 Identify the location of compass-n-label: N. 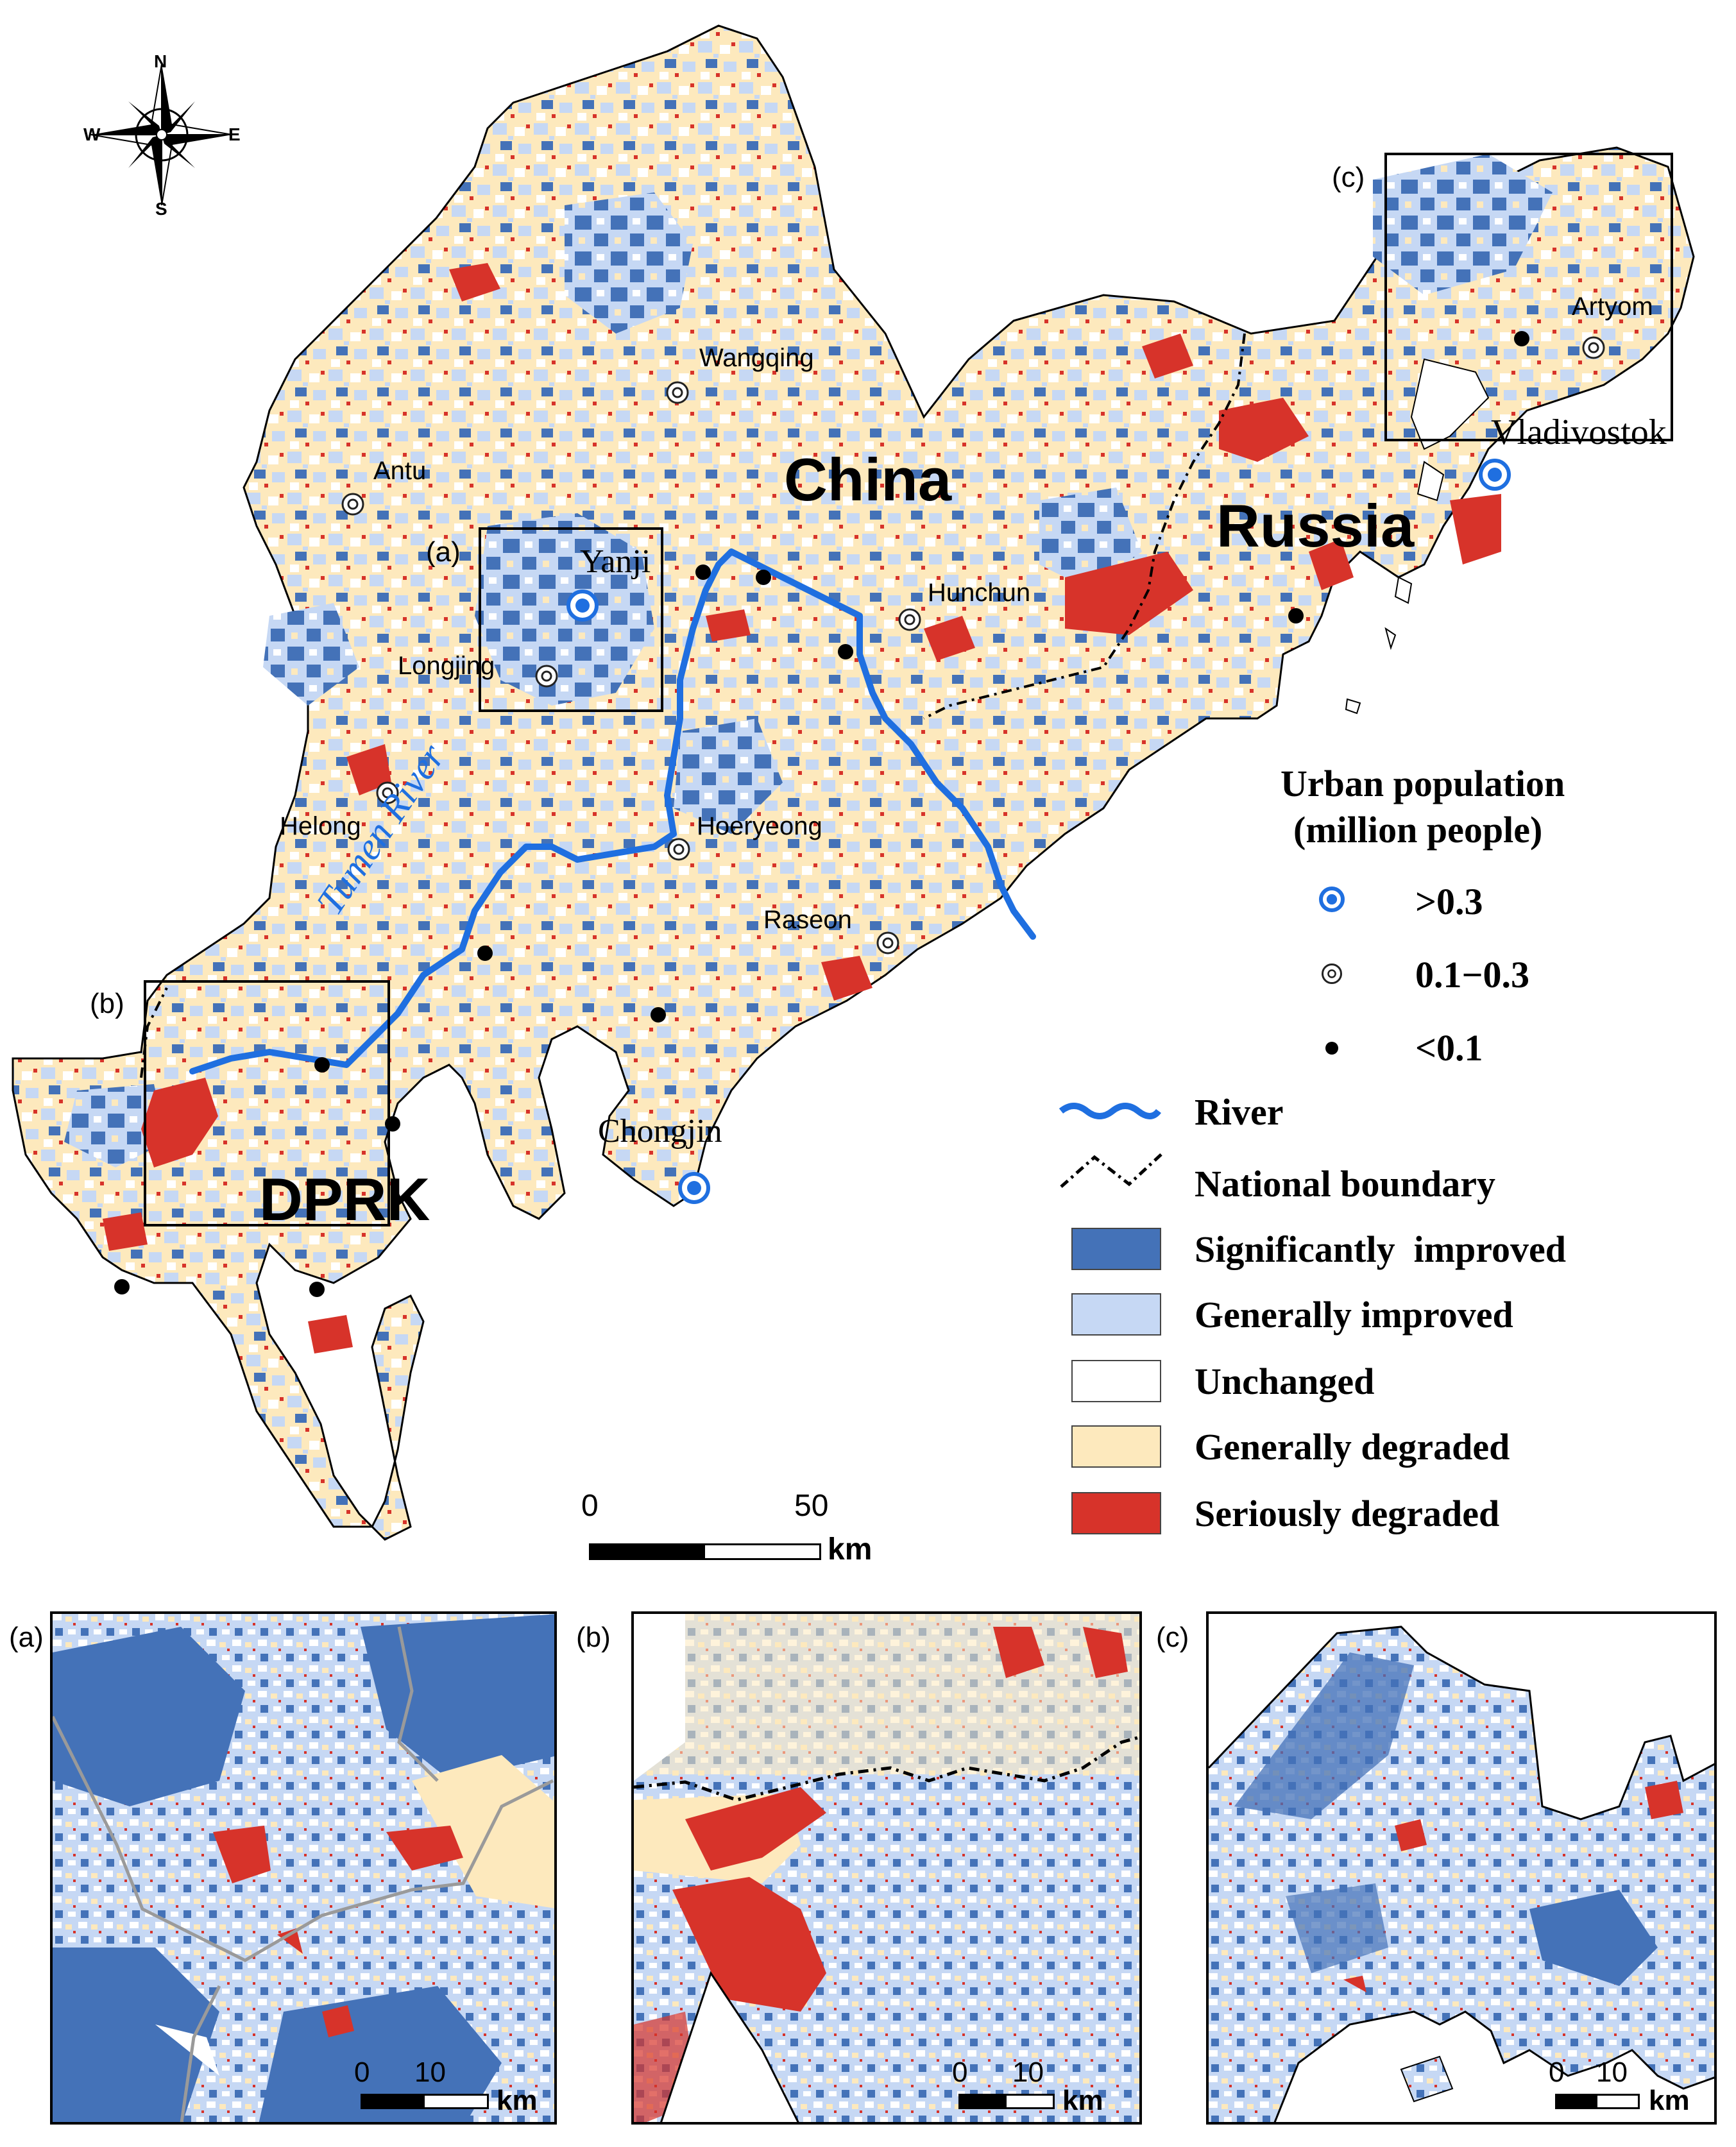
(160, 61).